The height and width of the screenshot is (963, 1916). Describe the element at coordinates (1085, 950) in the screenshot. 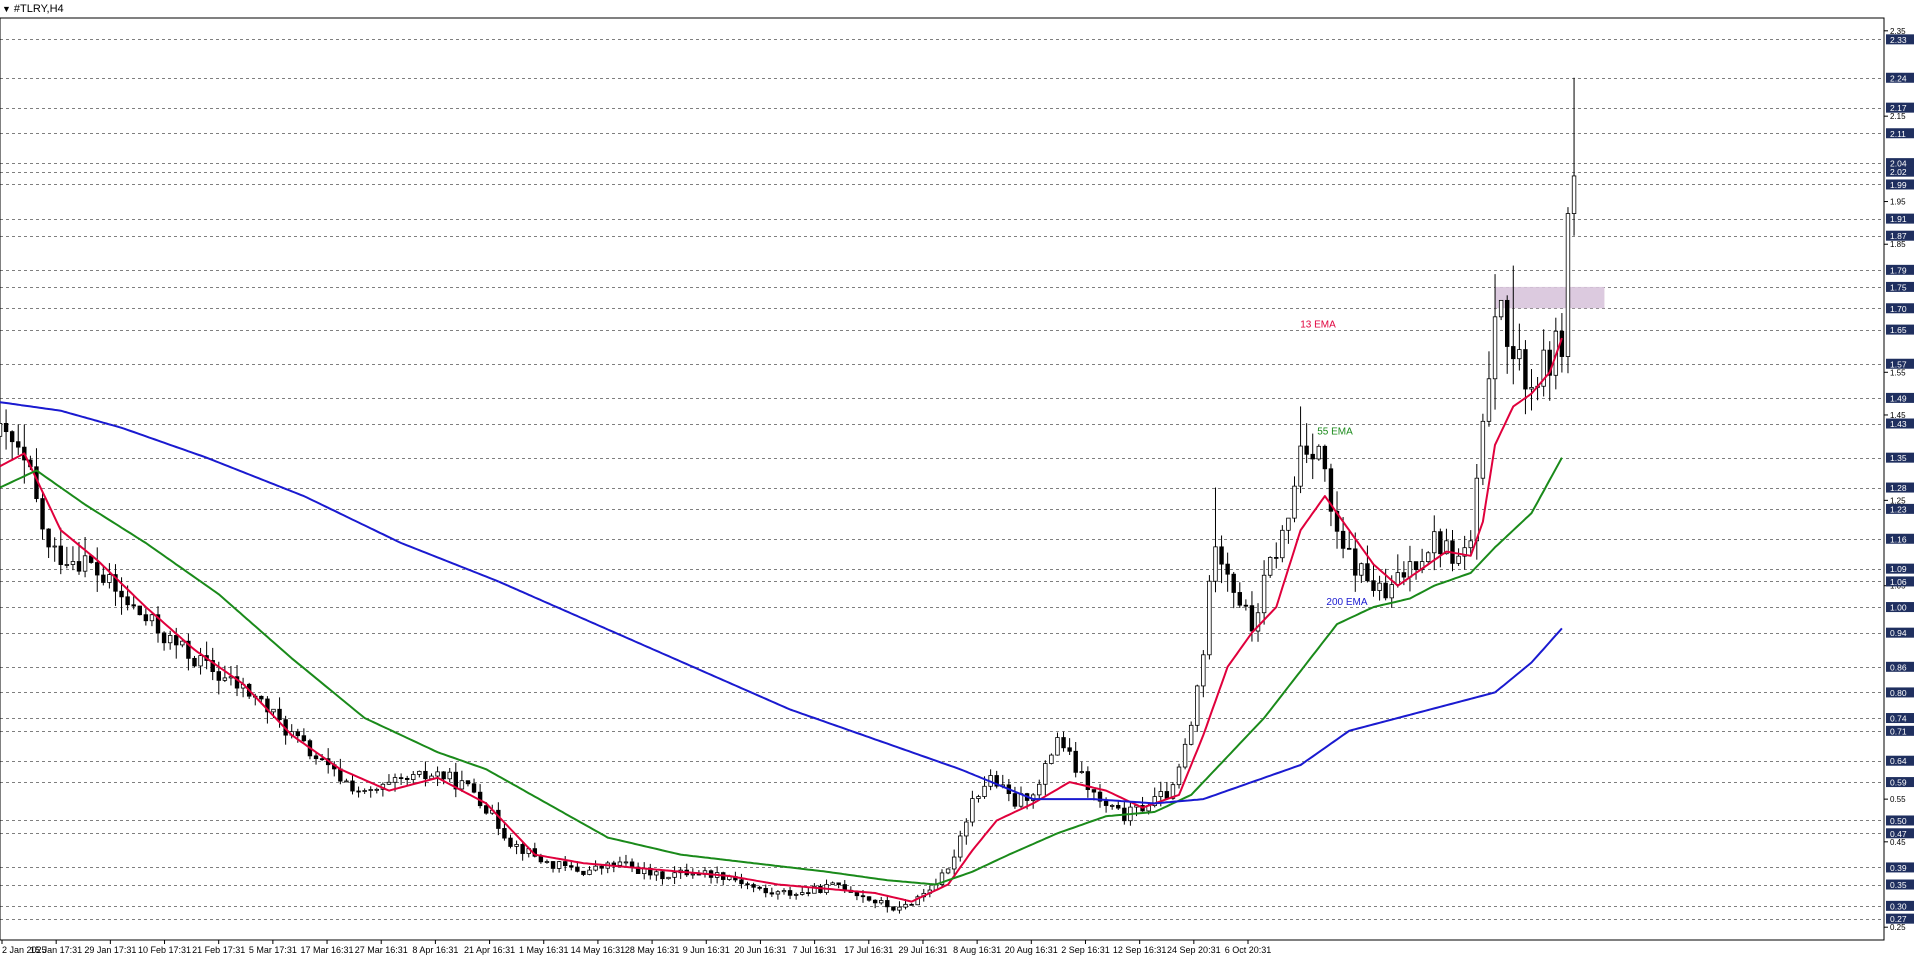

I see `time-tick-label: 2 Sep 16:31` at that location.